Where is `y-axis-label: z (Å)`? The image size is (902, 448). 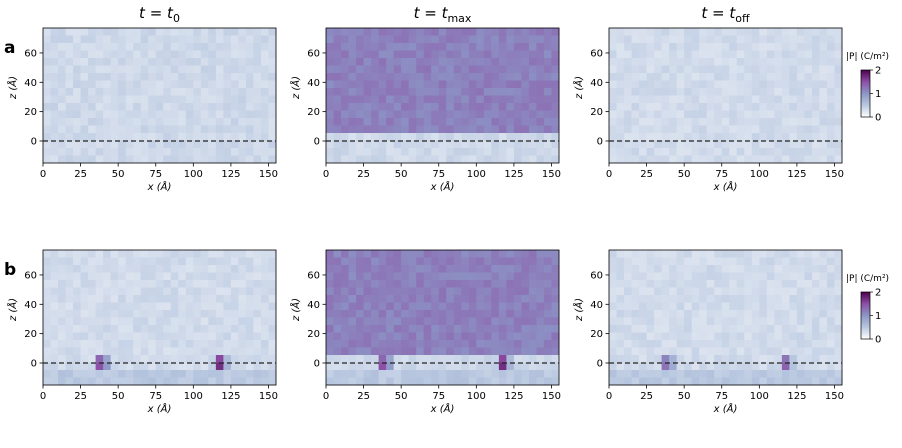 y-axis-label: z (Å) is located at coordinates (12, 88).